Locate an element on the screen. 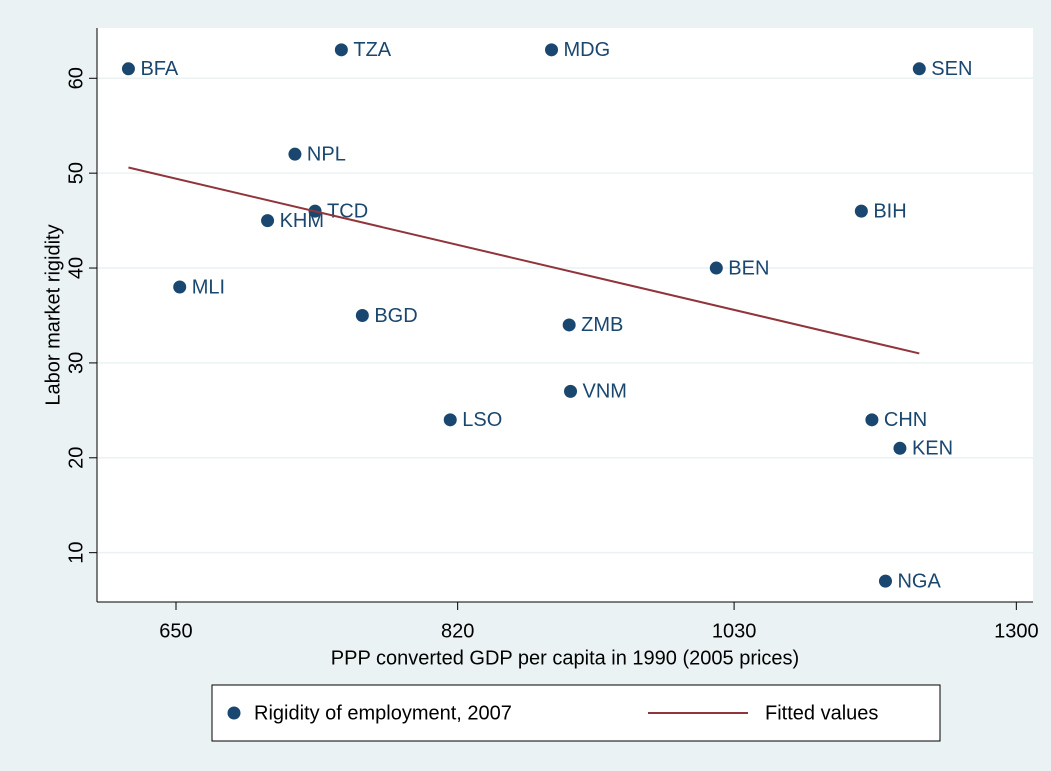 This screenshot has width=1051, height=771. point-label: NGA is located at coordinates (919, 581).